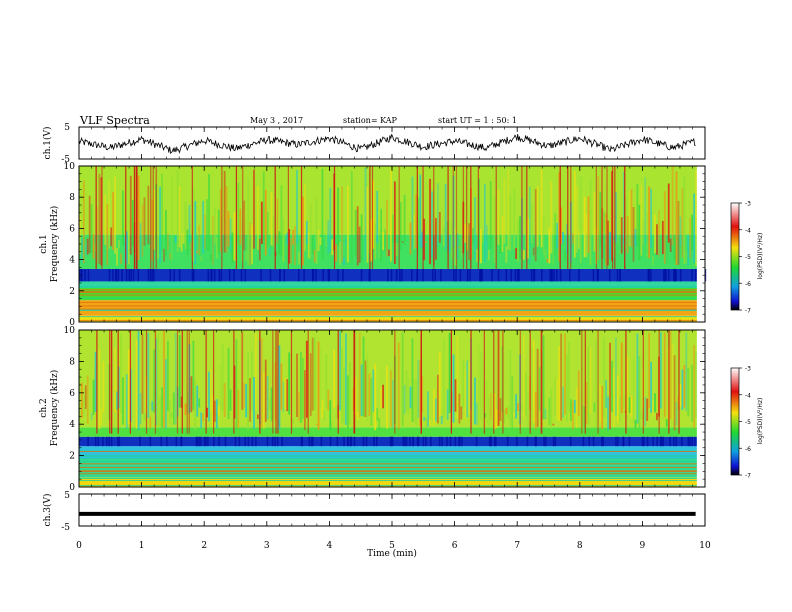 The height and width of the screenshot is (612, 792). I want to click on spectrogram-ytick-label: 0, so click(72, 488).